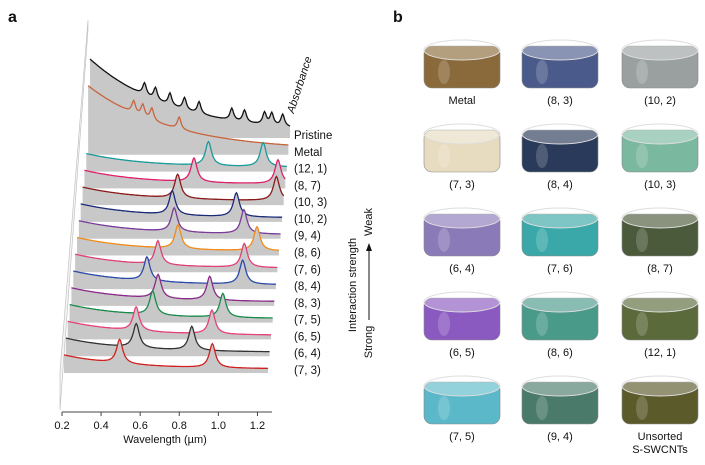 This screenshot has width=705, height=465. I want to click on x-tick-label: 0.8, so click(179, 426).